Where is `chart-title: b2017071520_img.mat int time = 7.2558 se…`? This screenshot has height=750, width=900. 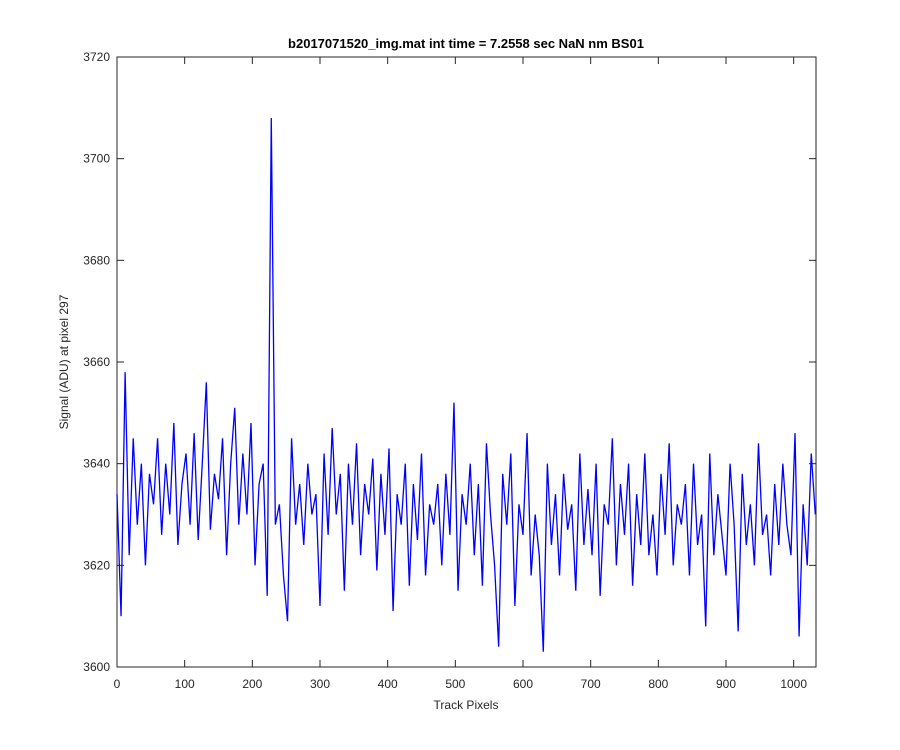 chart-title: b2017071520_img.mat int time = 7.2558 se… is located at coordinates (466, 43).